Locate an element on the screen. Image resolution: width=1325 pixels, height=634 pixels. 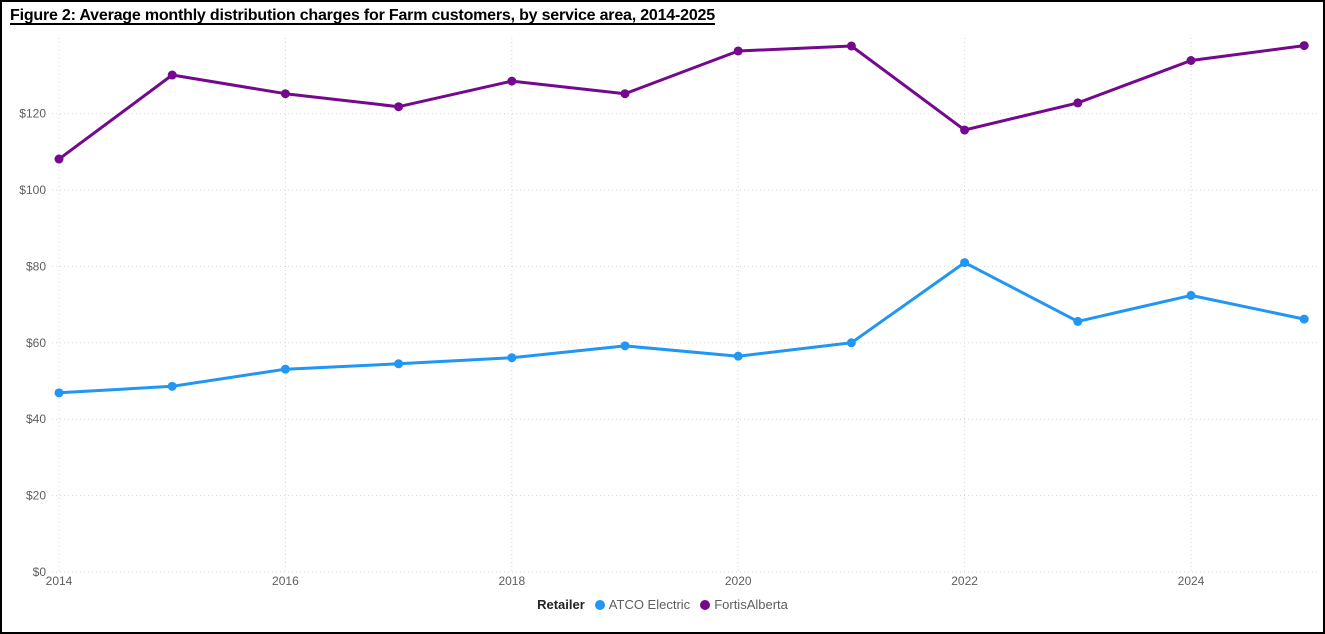
y-axis-tick-label: $60 is located at coordinates (36, 343).